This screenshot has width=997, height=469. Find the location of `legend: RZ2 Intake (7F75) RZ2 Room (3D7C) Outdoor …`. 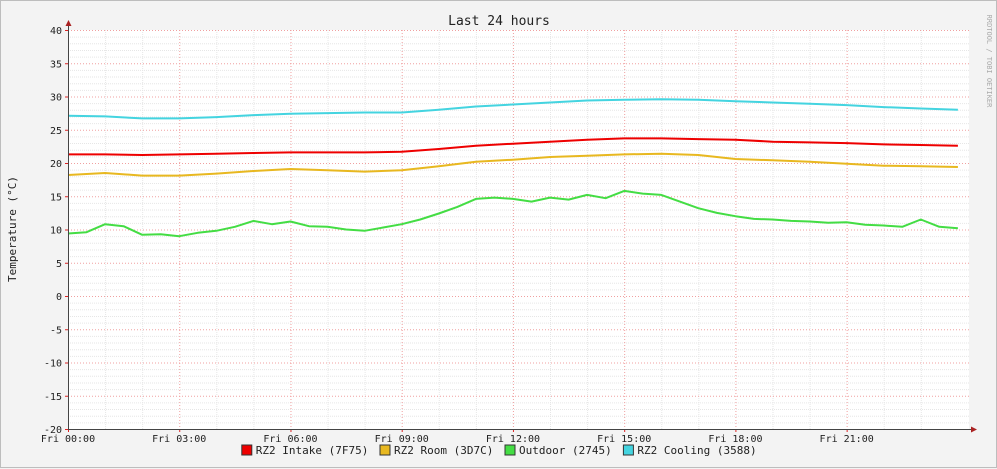

legend: RZ2 Intake (7F75) RZ2 Room (3D7C) Outdoor … is located at coordinates (499, 450).